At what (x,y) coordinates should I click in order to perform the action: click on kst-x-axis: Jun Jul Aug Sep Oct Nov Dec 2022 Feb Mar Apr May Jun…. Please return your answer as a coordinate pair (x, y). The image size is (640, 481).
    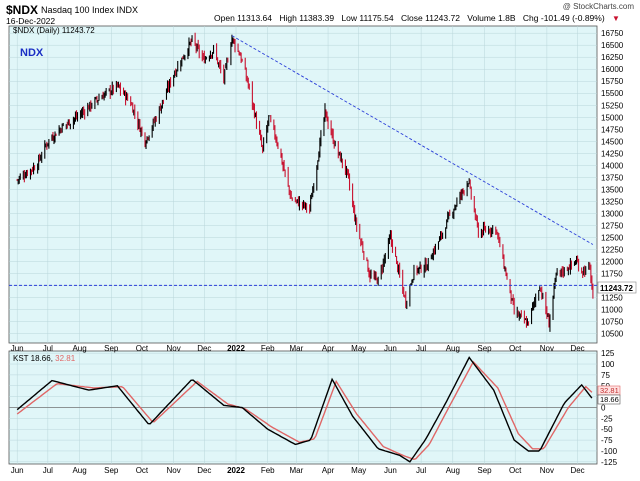
    Looking at the image, I should click on (298, 470).